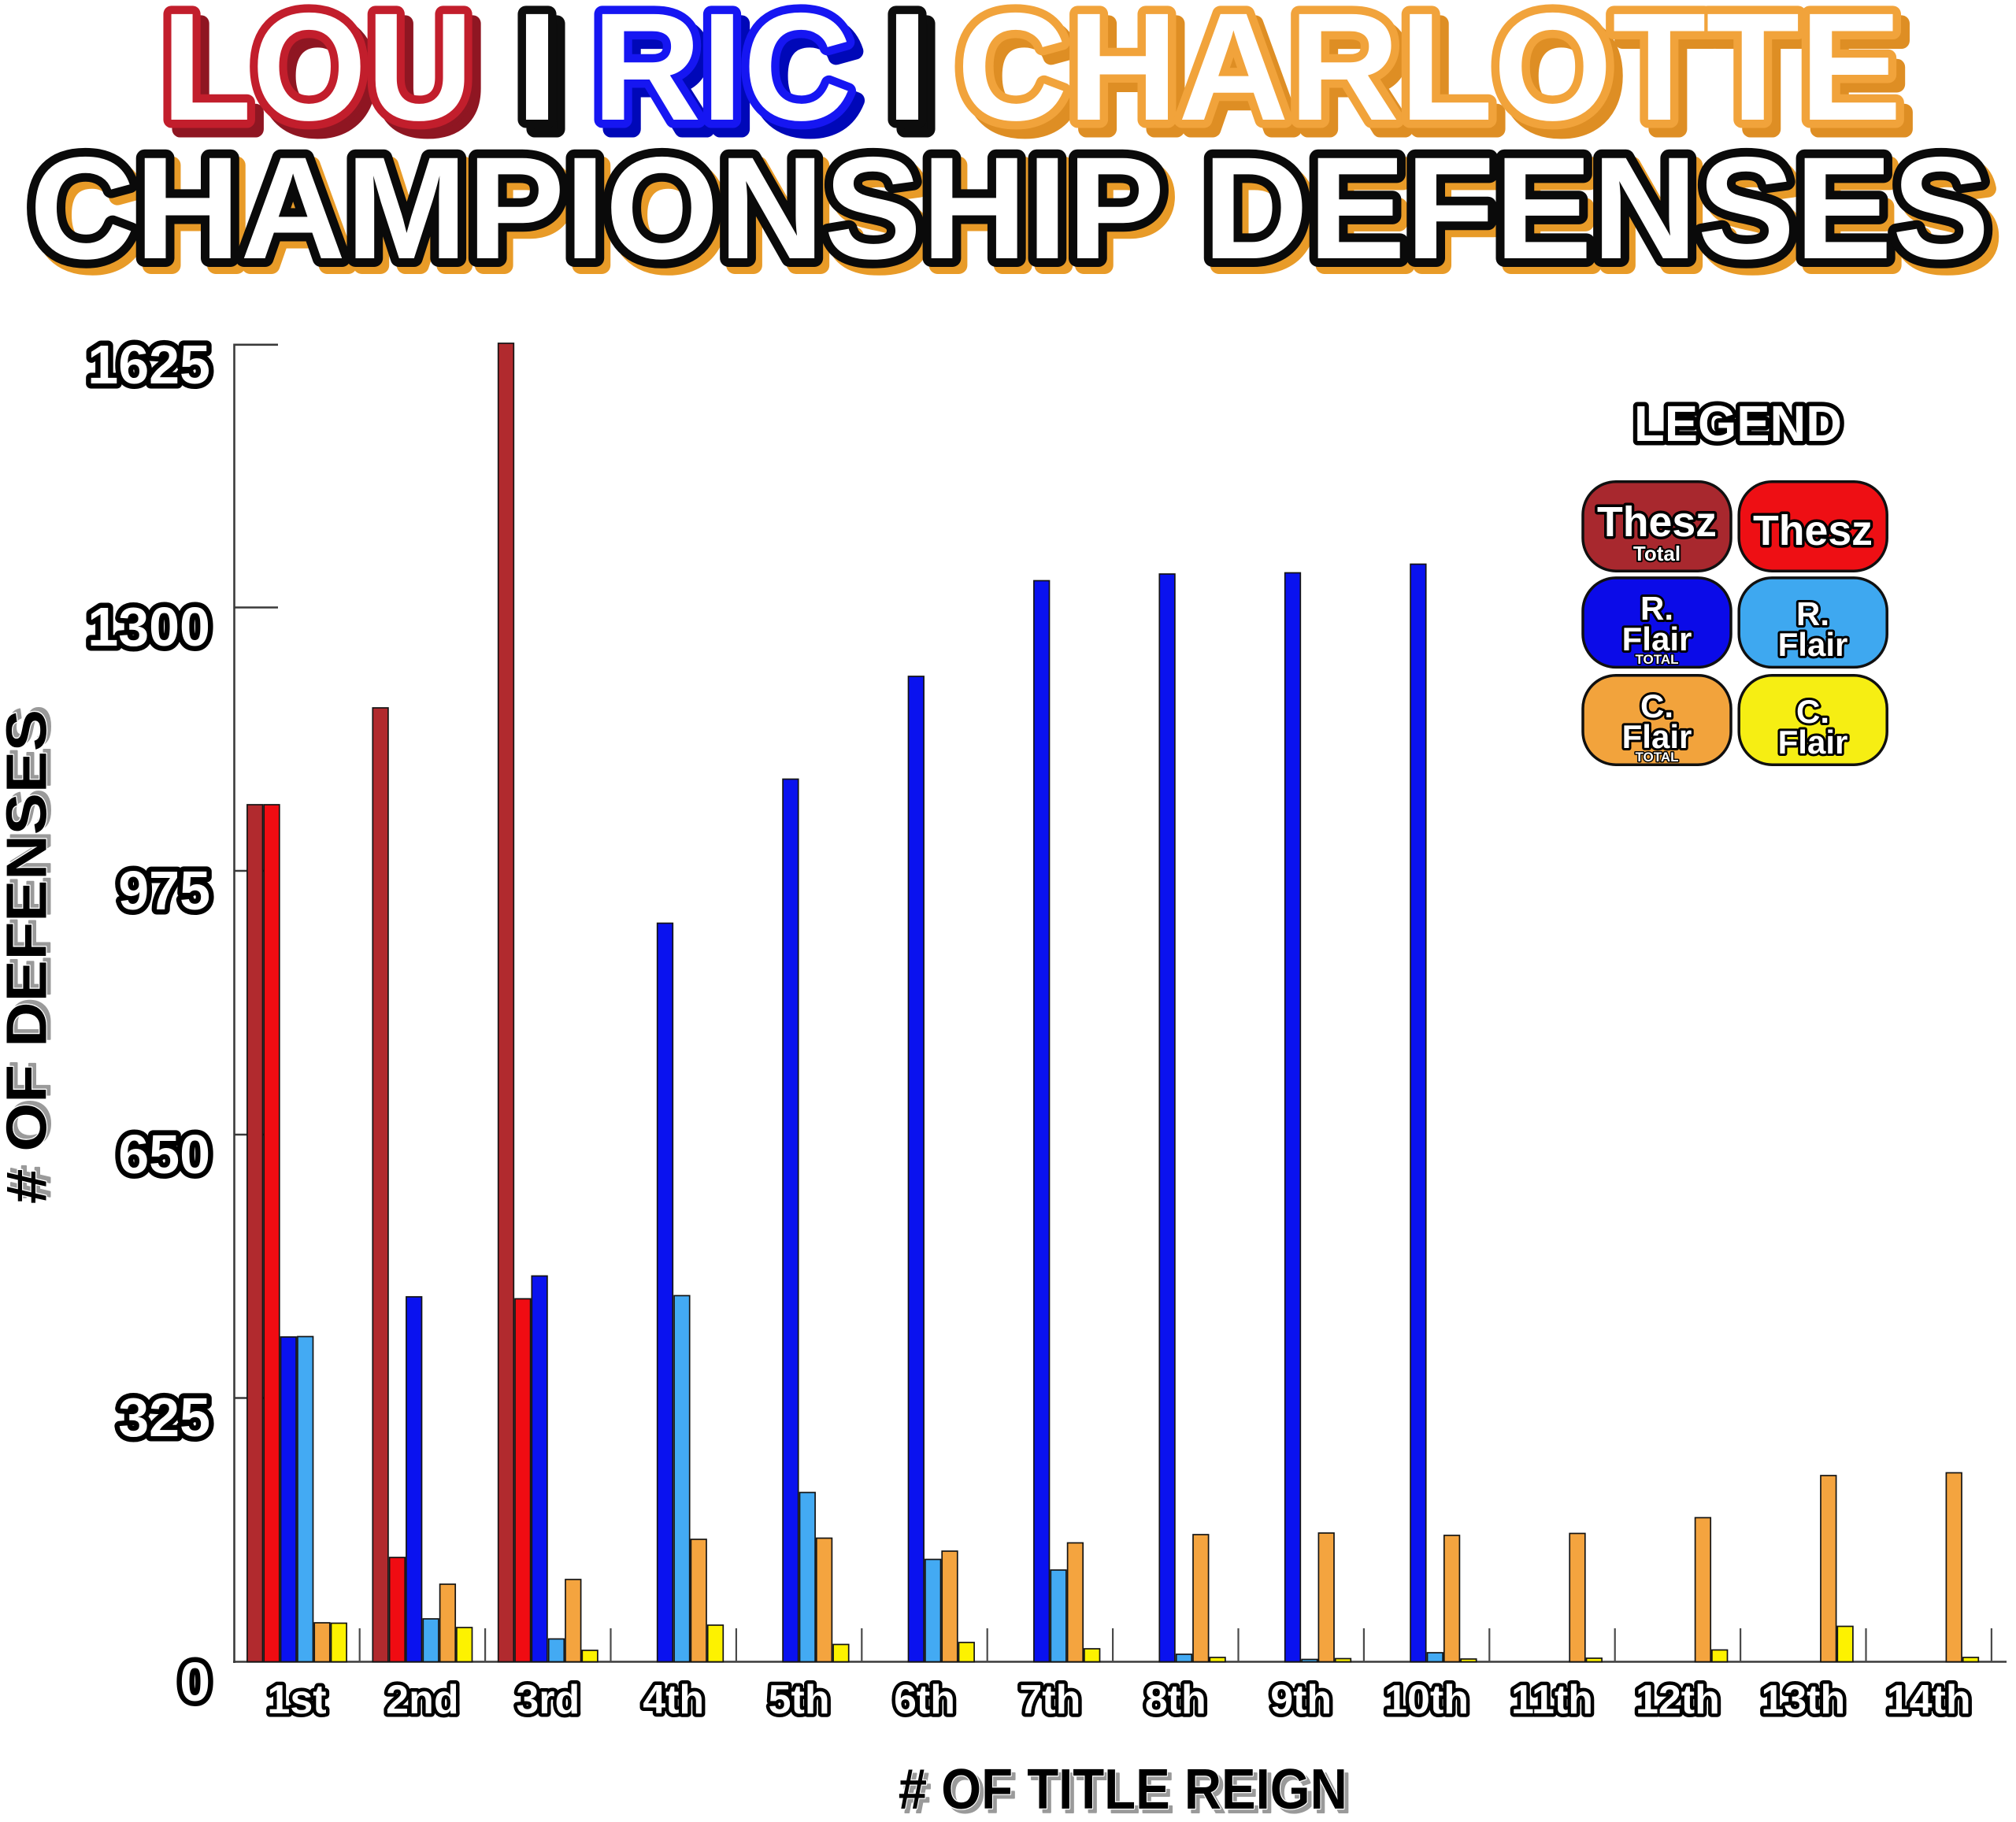 The height and width of the screenshot is (1822, 2016). I want to click on svg-text: 14th, so click(1929, 1700).